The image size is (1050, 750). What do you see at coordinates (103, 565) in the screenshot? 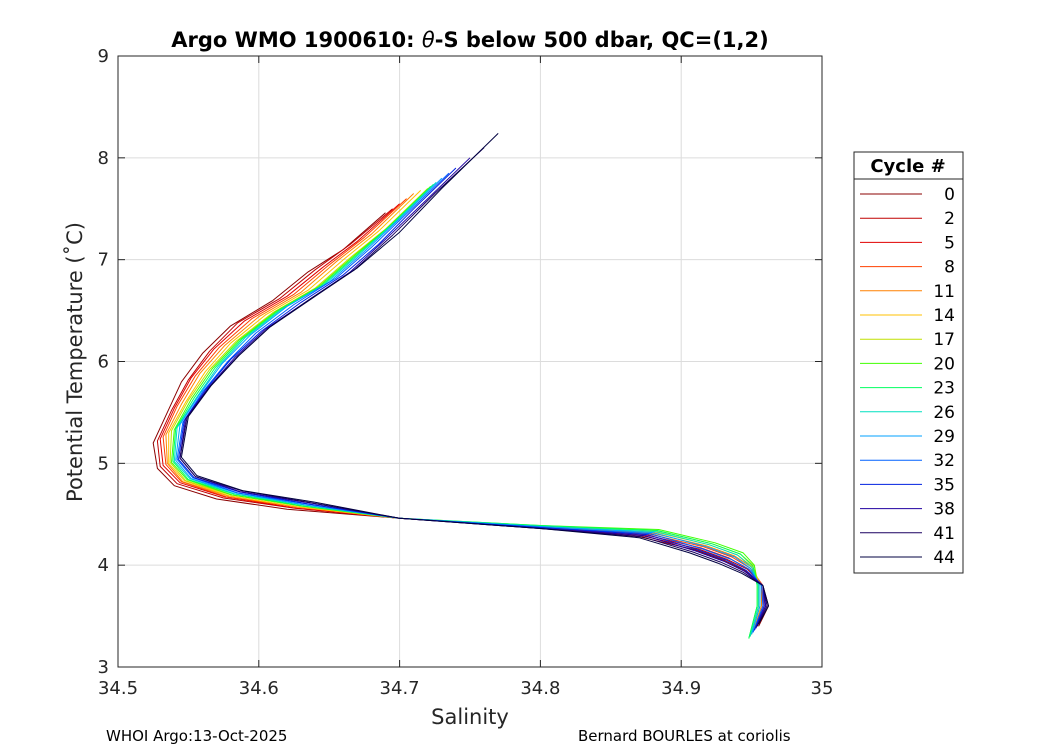
I see `y-tick-label: 4` at bounding box center [103, 565].